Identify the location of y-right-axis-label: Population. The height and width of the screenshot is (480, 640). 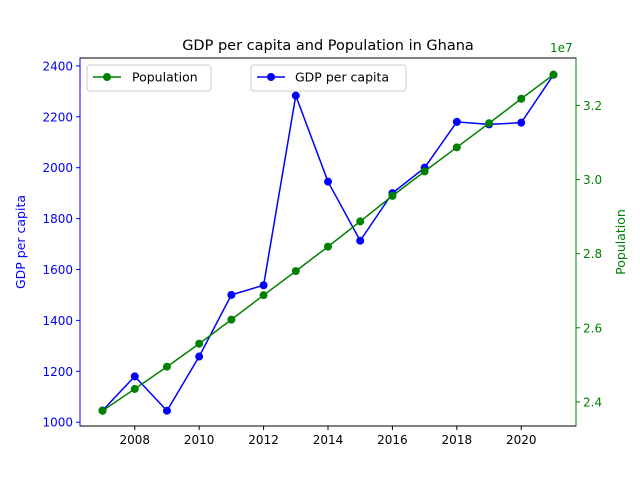
(620, 242).